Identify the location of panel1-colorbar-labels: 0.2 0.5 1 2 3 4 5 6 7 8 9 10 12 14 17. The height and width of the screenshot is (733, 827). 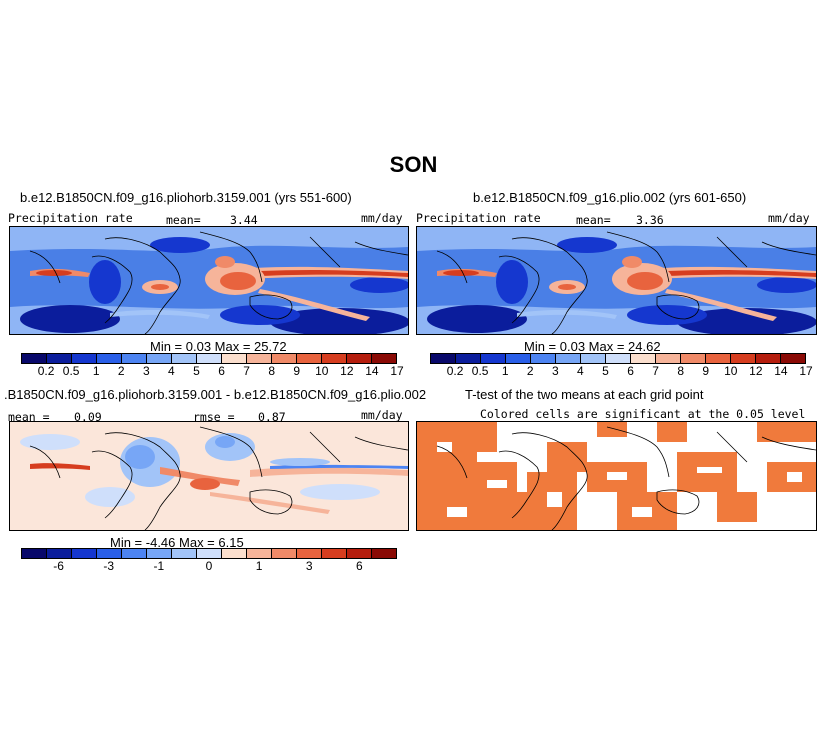
(212, 371).